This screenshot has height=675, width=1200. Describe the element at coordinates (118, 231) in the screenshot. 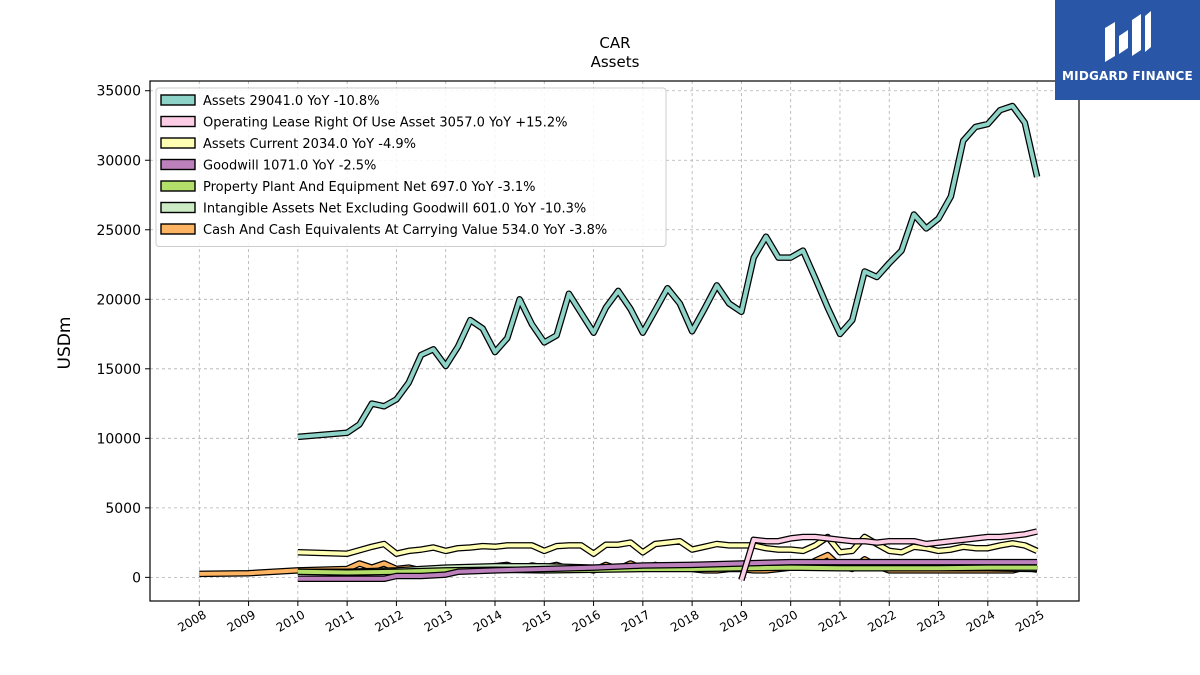

I see `y-tick-label: 25000` at that location.